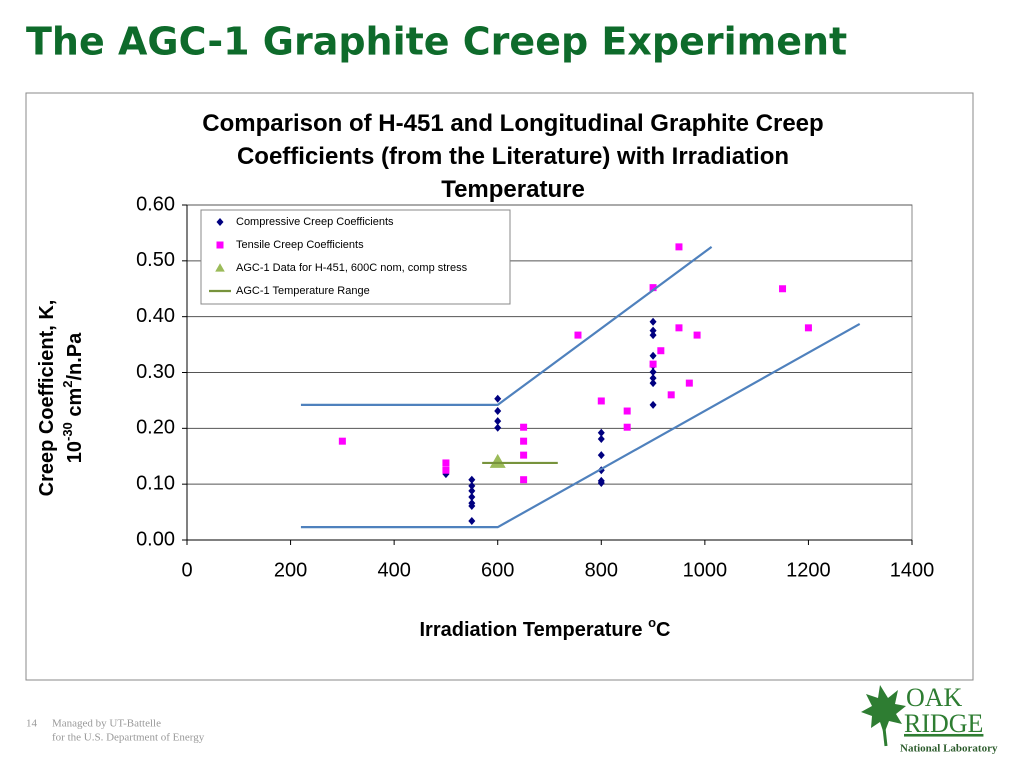  Describe the element at coordinates (75, 405) in the screenshot. I see `y-axis-label-part: cm` at that location.